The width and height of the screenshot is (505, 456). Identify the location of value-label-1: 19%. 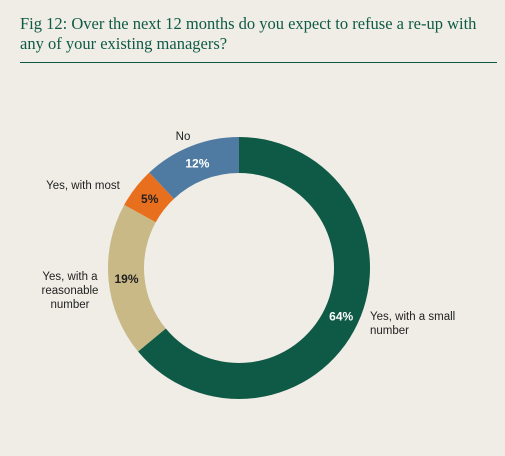
(126, 279).